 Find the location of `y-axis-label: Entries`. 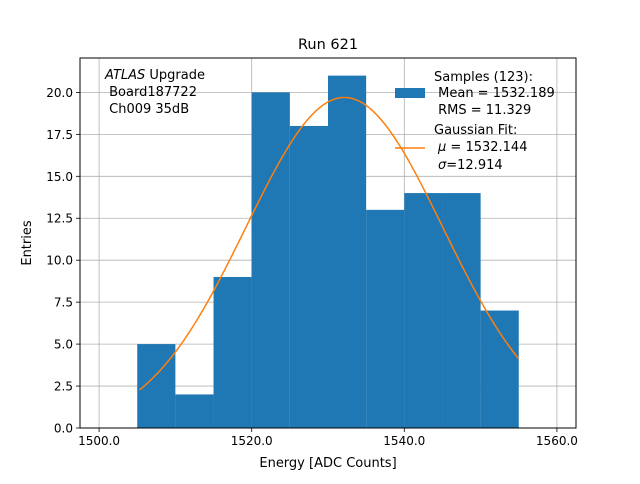

y-axis-label: Entries is located at coordinates (27, 243).